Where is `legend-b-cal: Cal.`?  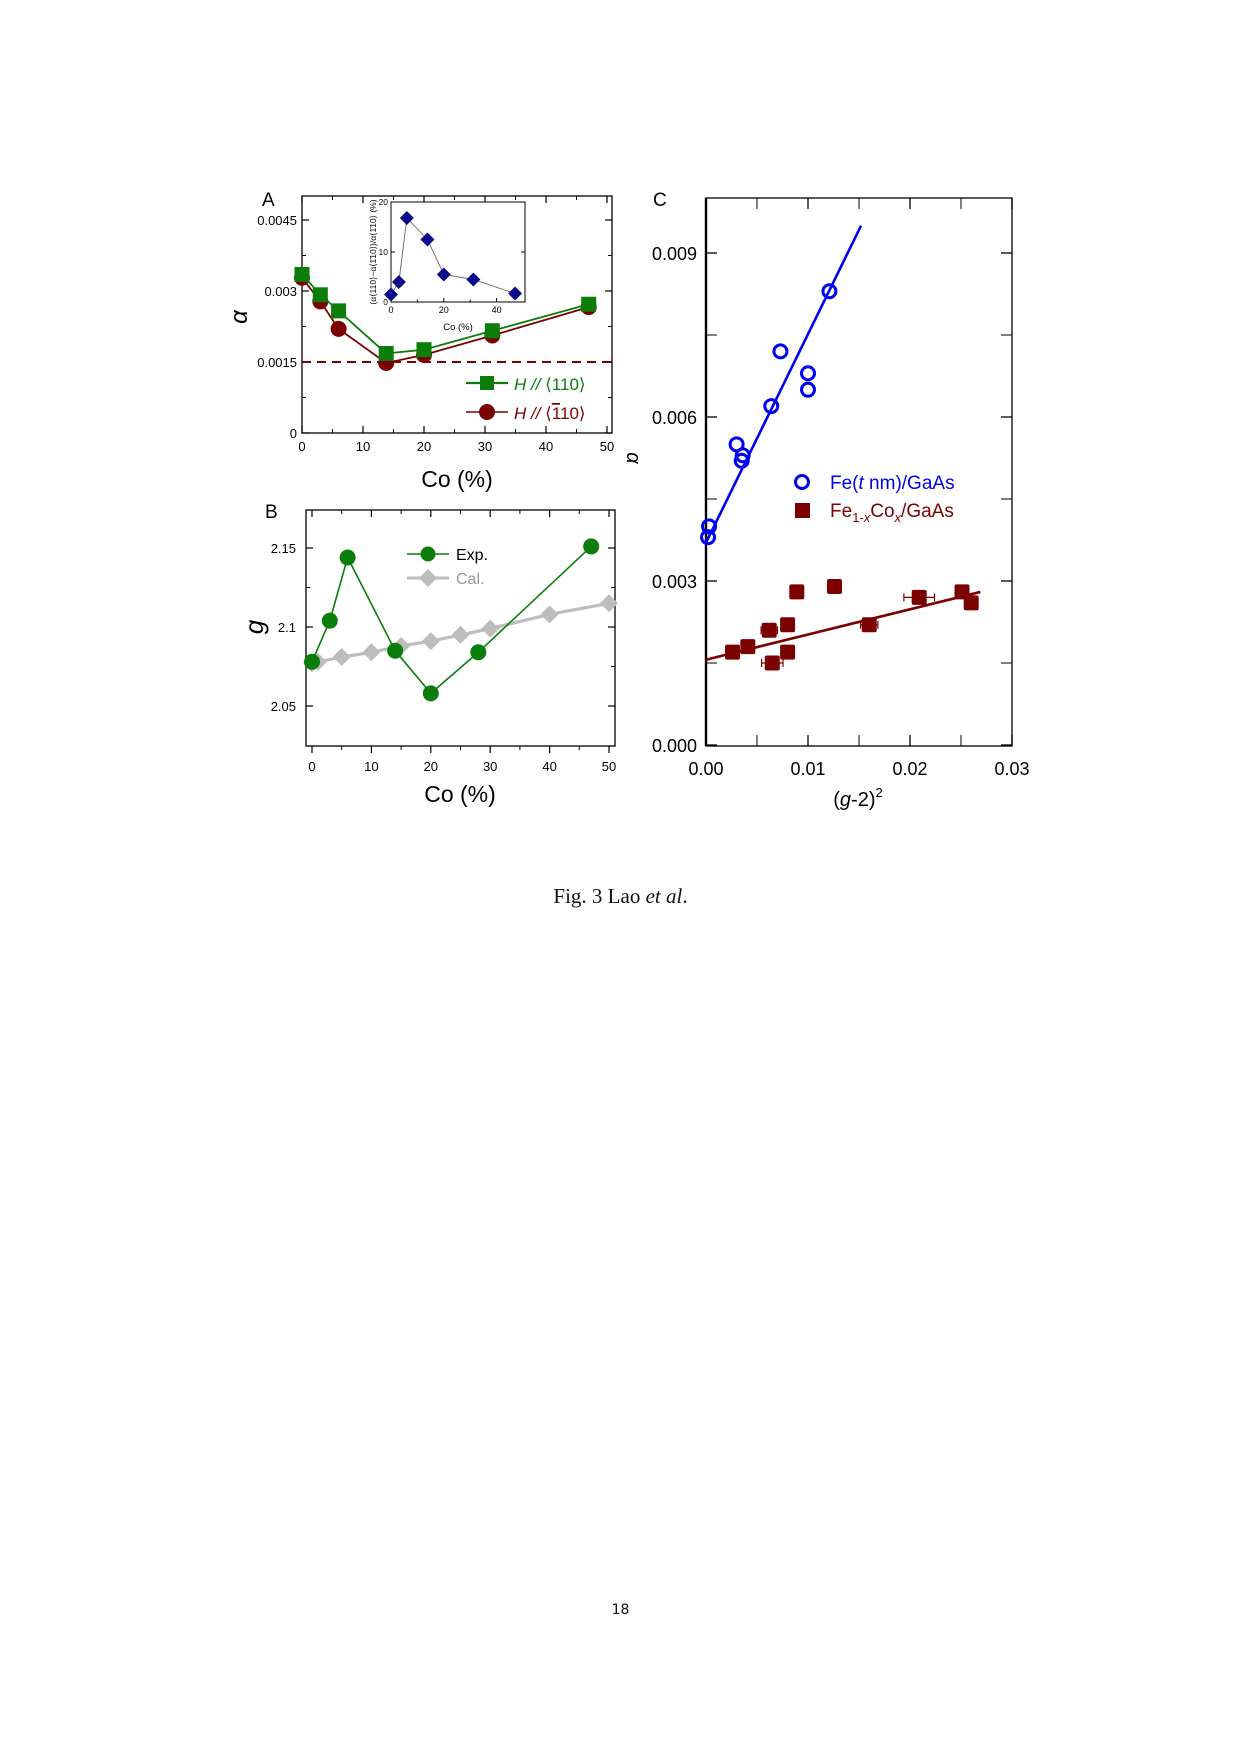
legend-b-cal: Cal. is located at coordinates (470, 579).